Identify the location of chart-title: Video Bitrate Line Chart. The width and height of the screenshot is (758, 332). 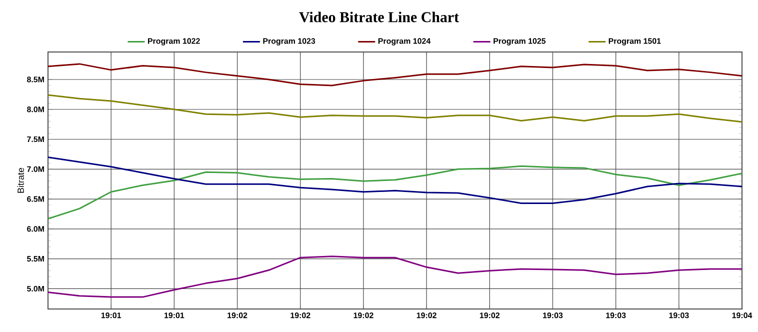
(379, 17).